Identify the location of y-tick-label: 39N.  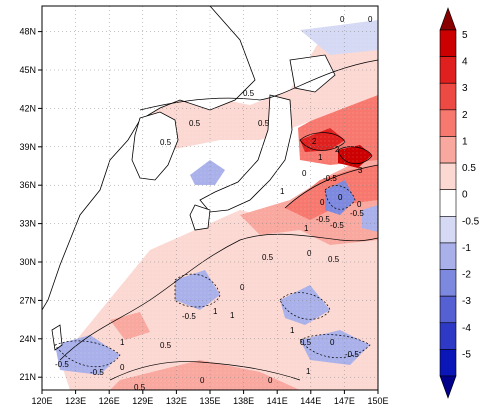
(27, 147).